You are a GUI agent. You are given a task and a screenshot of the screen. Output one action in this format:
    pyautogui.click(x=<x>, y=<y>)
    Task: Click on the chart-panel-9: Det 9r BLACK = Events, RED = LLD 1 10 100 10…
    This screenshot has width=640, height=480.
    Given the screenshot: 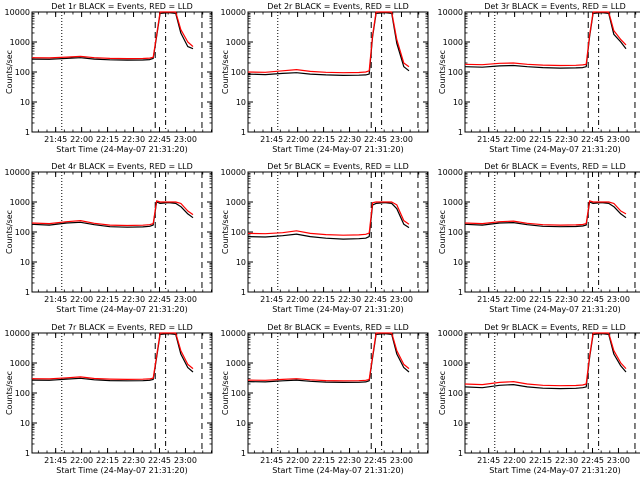 What is the action you would take?
    pyautogui.click(x=539, y=399)
    